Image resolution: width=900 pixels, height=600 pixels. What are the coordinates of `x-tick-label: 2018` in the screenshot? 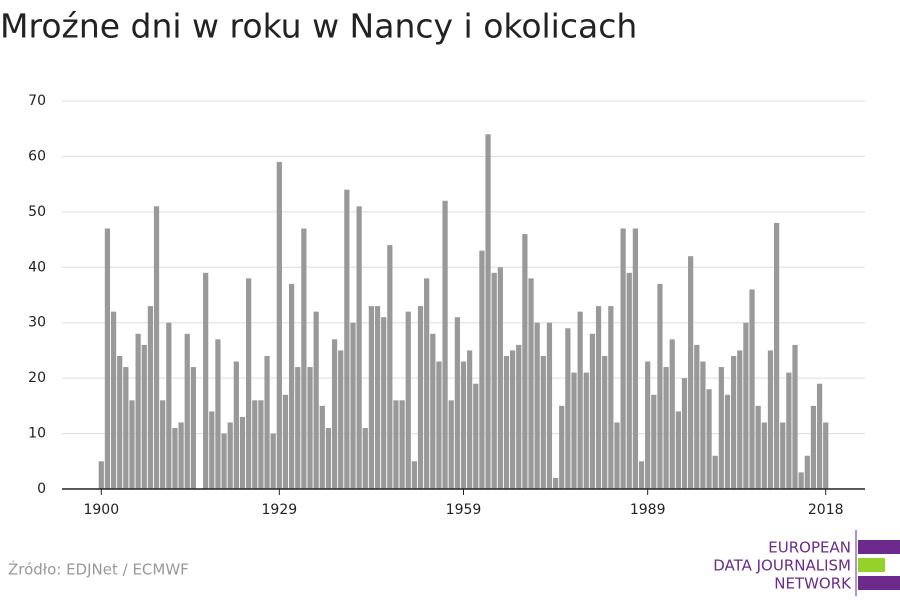 It's located at (826, 510).